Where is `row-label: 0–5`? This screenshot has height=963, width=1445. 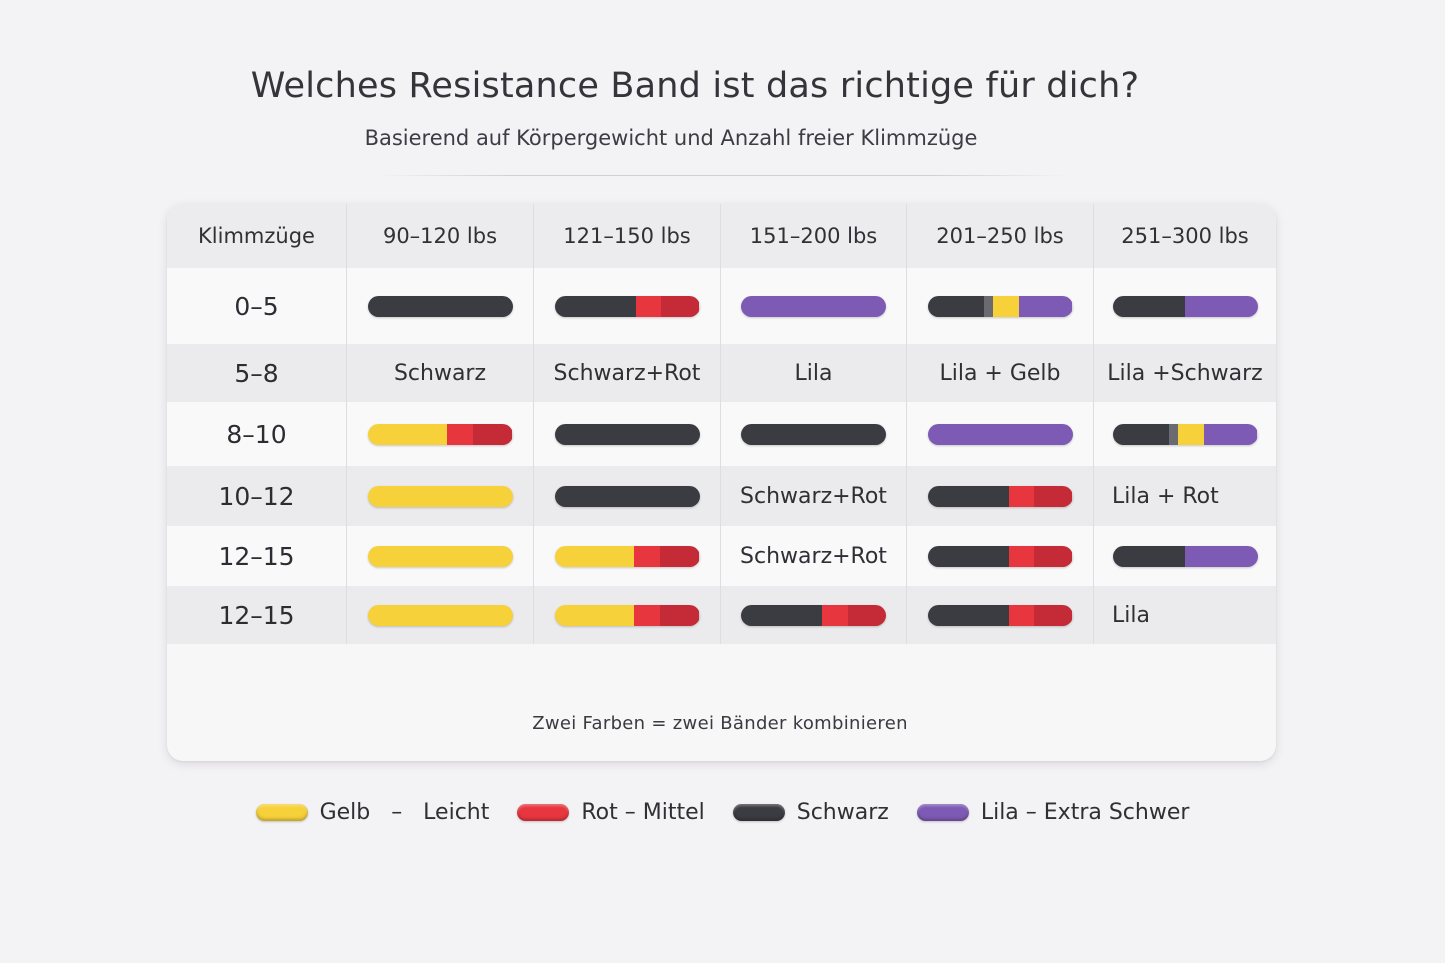
row-label: 0–5 is located at coordinates (257, 306).